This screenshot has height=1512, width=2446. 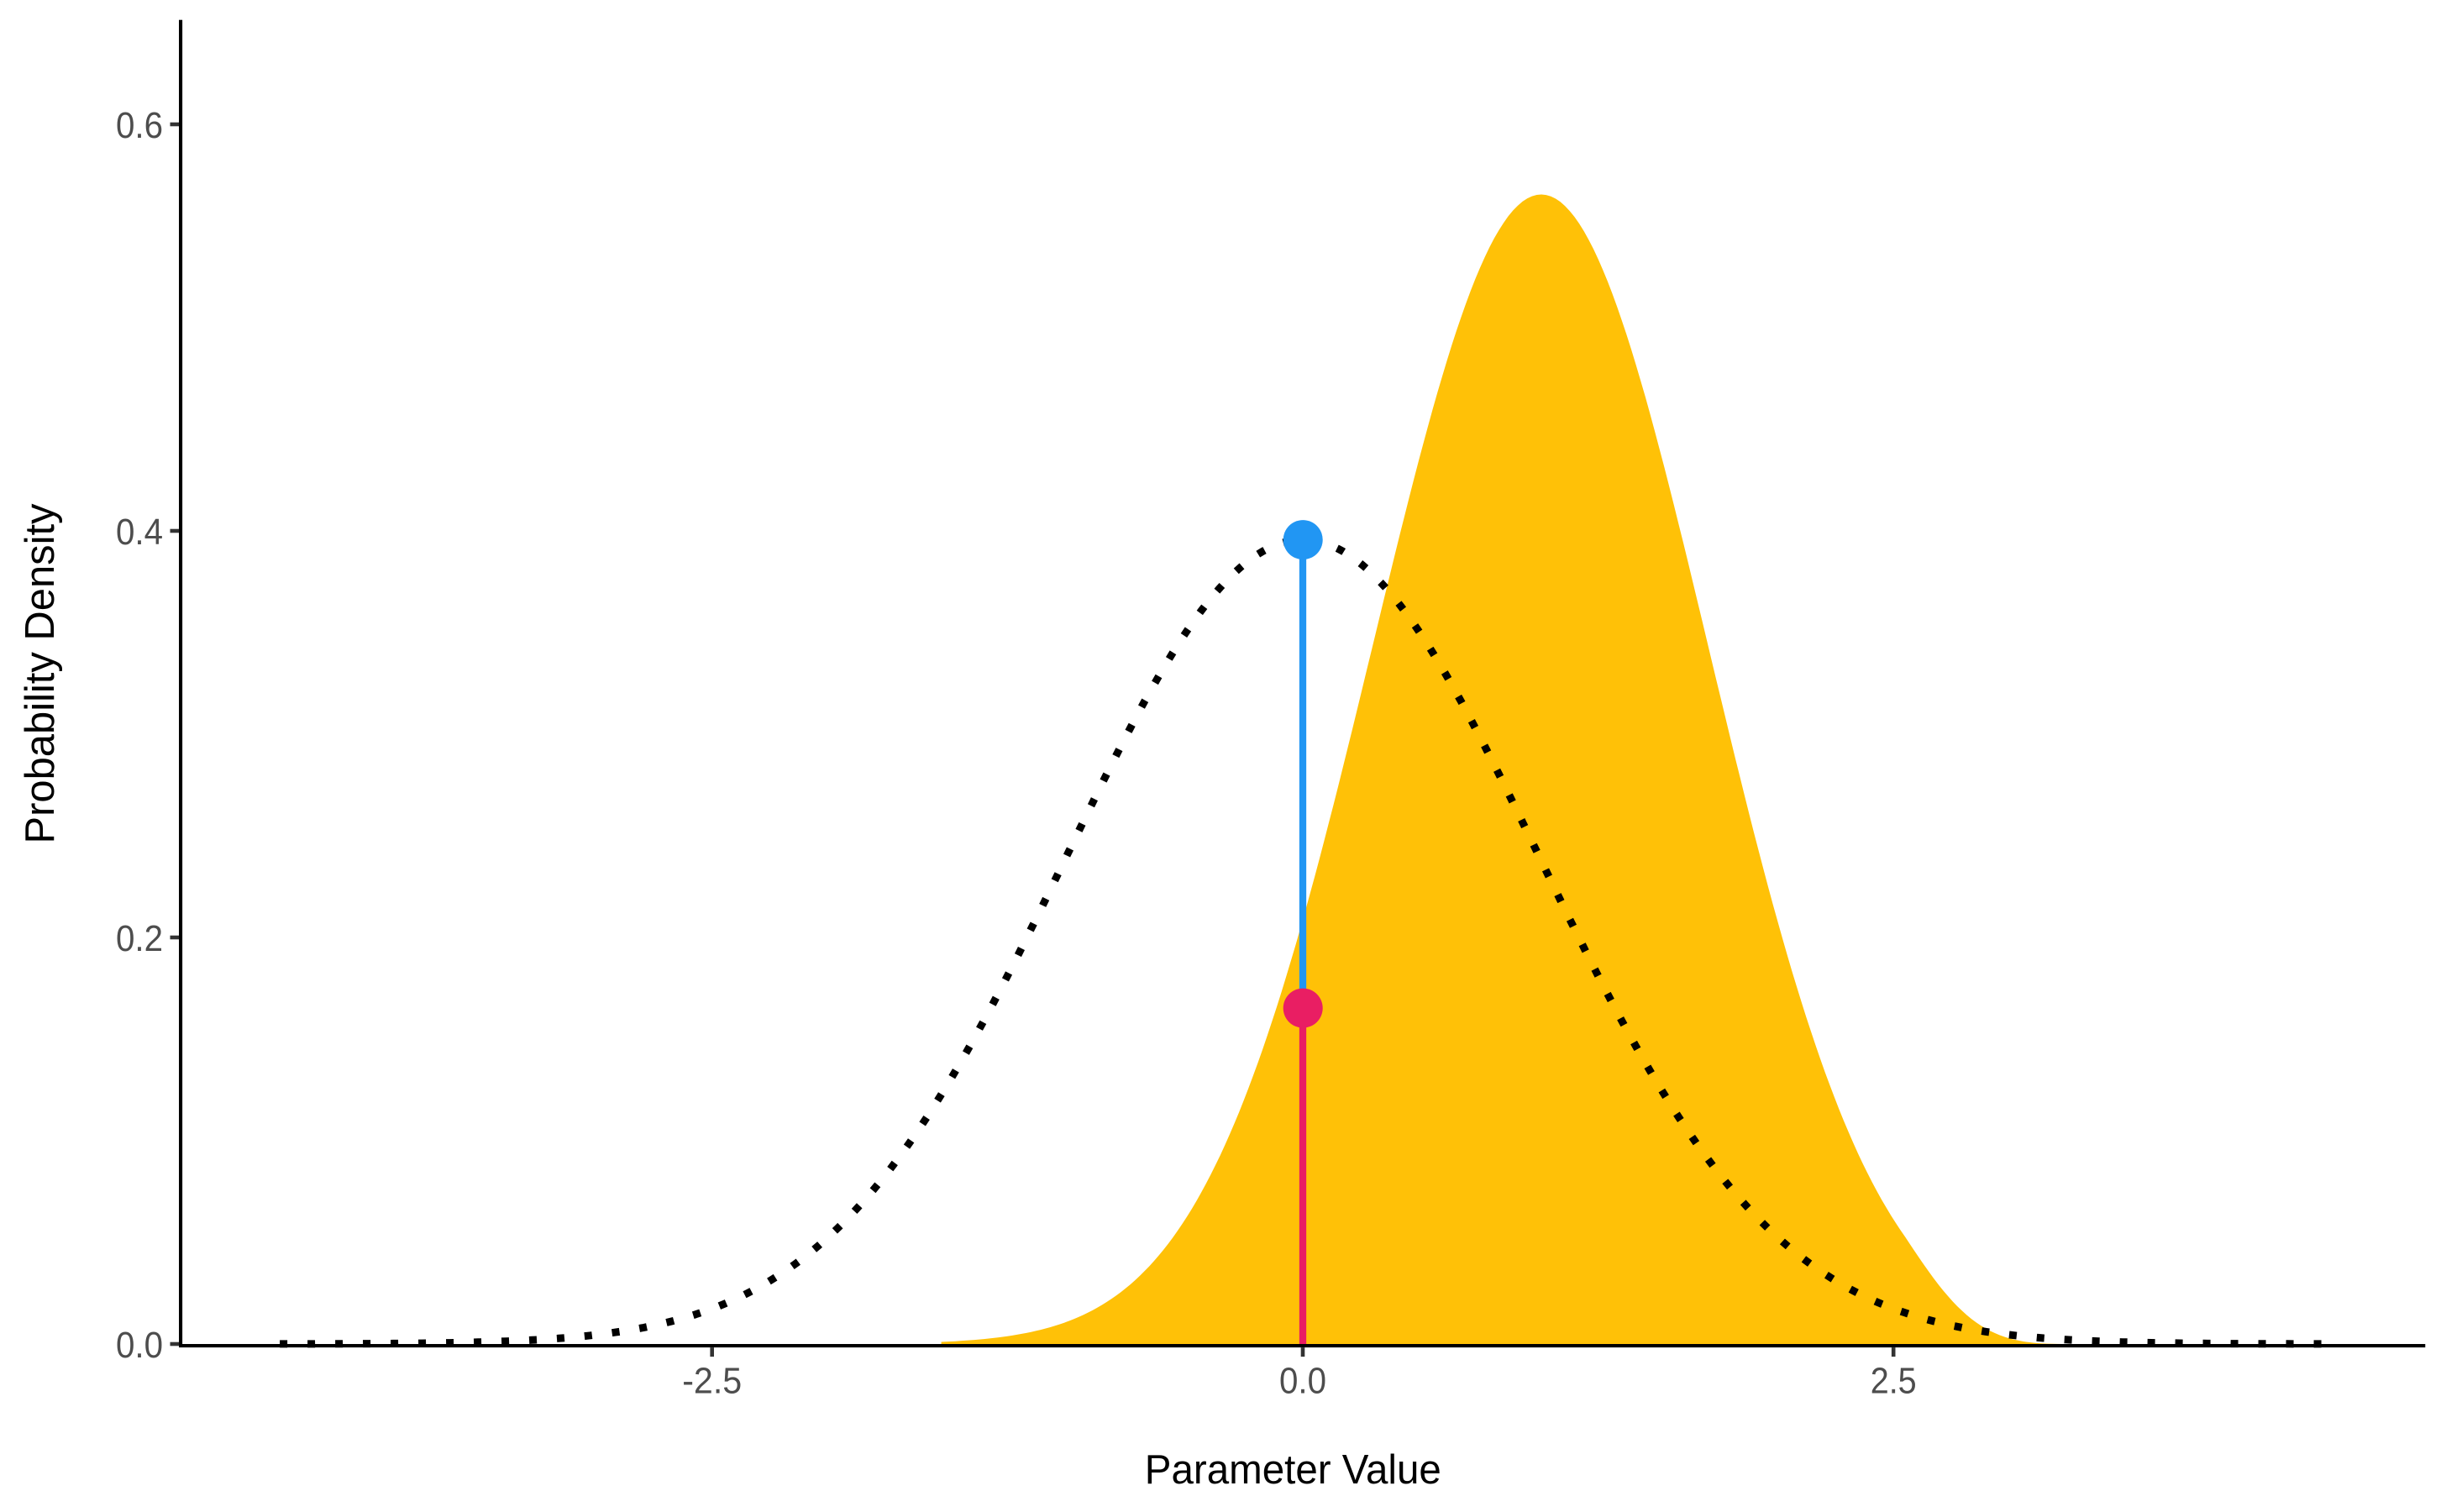 What do you see at coordinates (1293, 1470) in the screenshot?
I see `svg-text: Parameter Value` at bounding box center [1293, 1470].